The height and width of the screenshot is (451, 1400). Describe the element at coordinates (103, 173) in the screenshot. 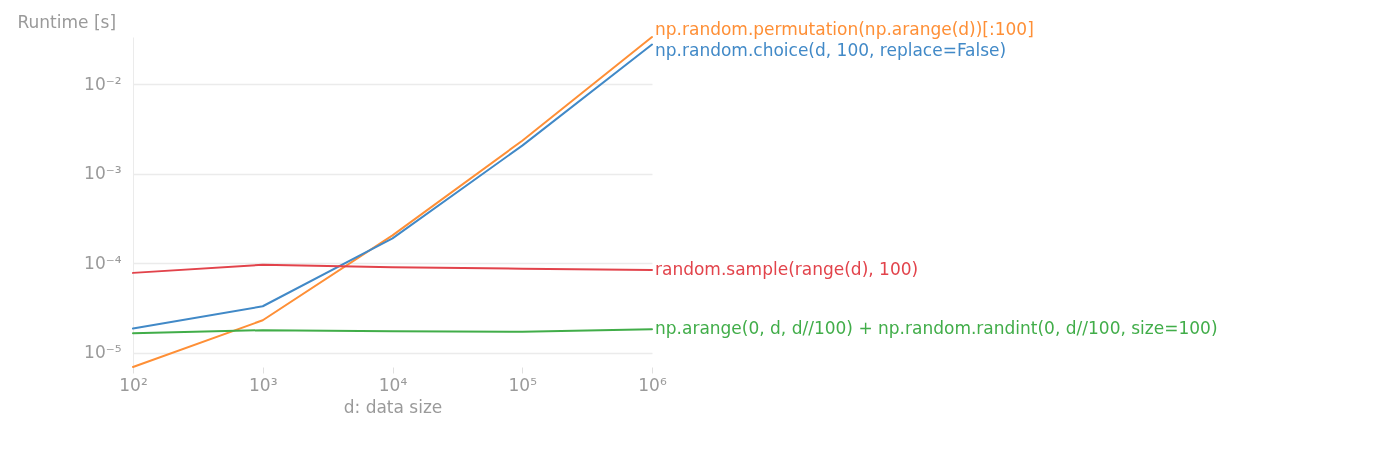

I see `y-tick-label: 10⁻³` at that location.